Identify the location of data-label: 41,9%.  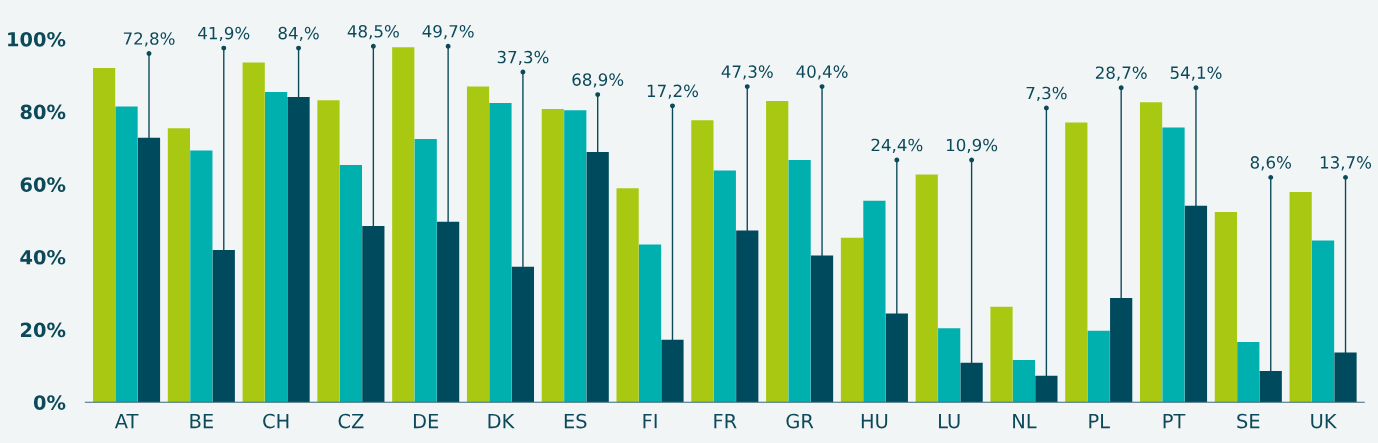
(224, 34).